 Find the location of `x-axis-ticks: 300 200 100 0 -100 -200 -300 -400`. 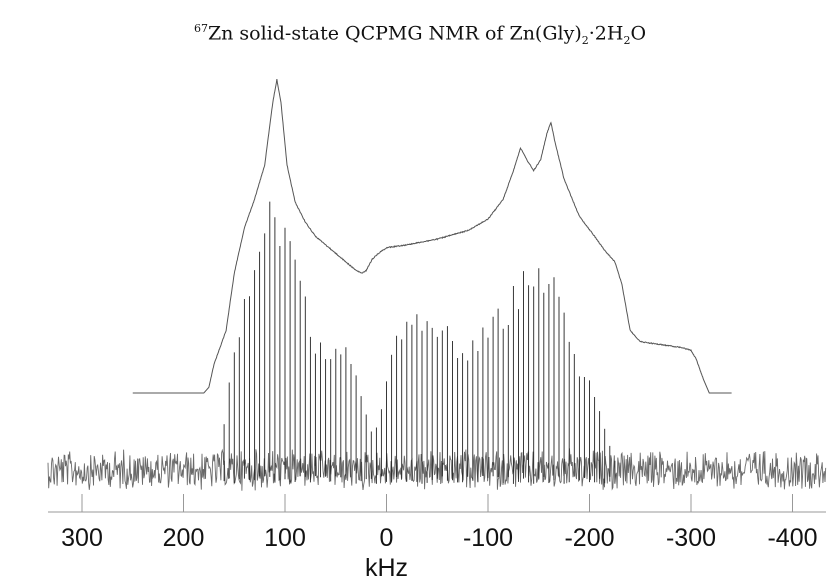

x-axis-ticks: 300 200 100 0 -100 -200 -300 -400 is located at coordinates (439, 523).